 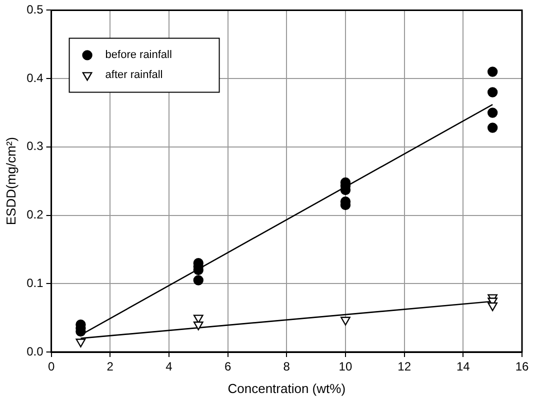 What do you see at coordinates (405, 367) in the screenshot?
I see `x-tick-label: 12` at bounding box center [405, 367].